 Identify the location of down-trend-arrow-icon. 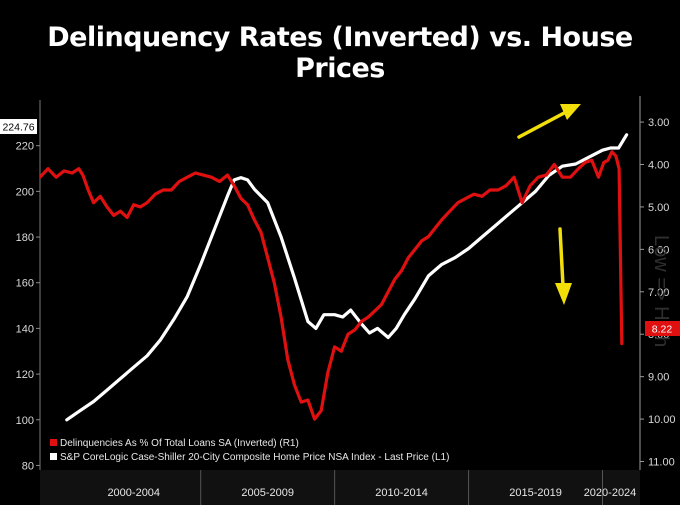
(563, 266).